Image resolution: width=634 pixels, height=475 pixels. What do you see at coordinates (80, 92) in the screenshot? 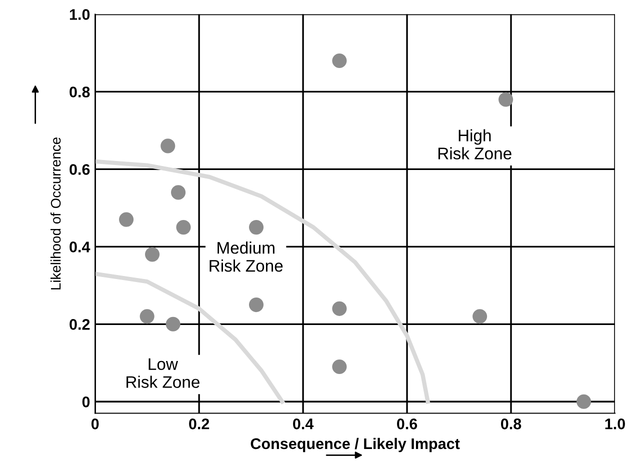
I see `y-tick-label: 0.8` at bounding box center [80, 92].